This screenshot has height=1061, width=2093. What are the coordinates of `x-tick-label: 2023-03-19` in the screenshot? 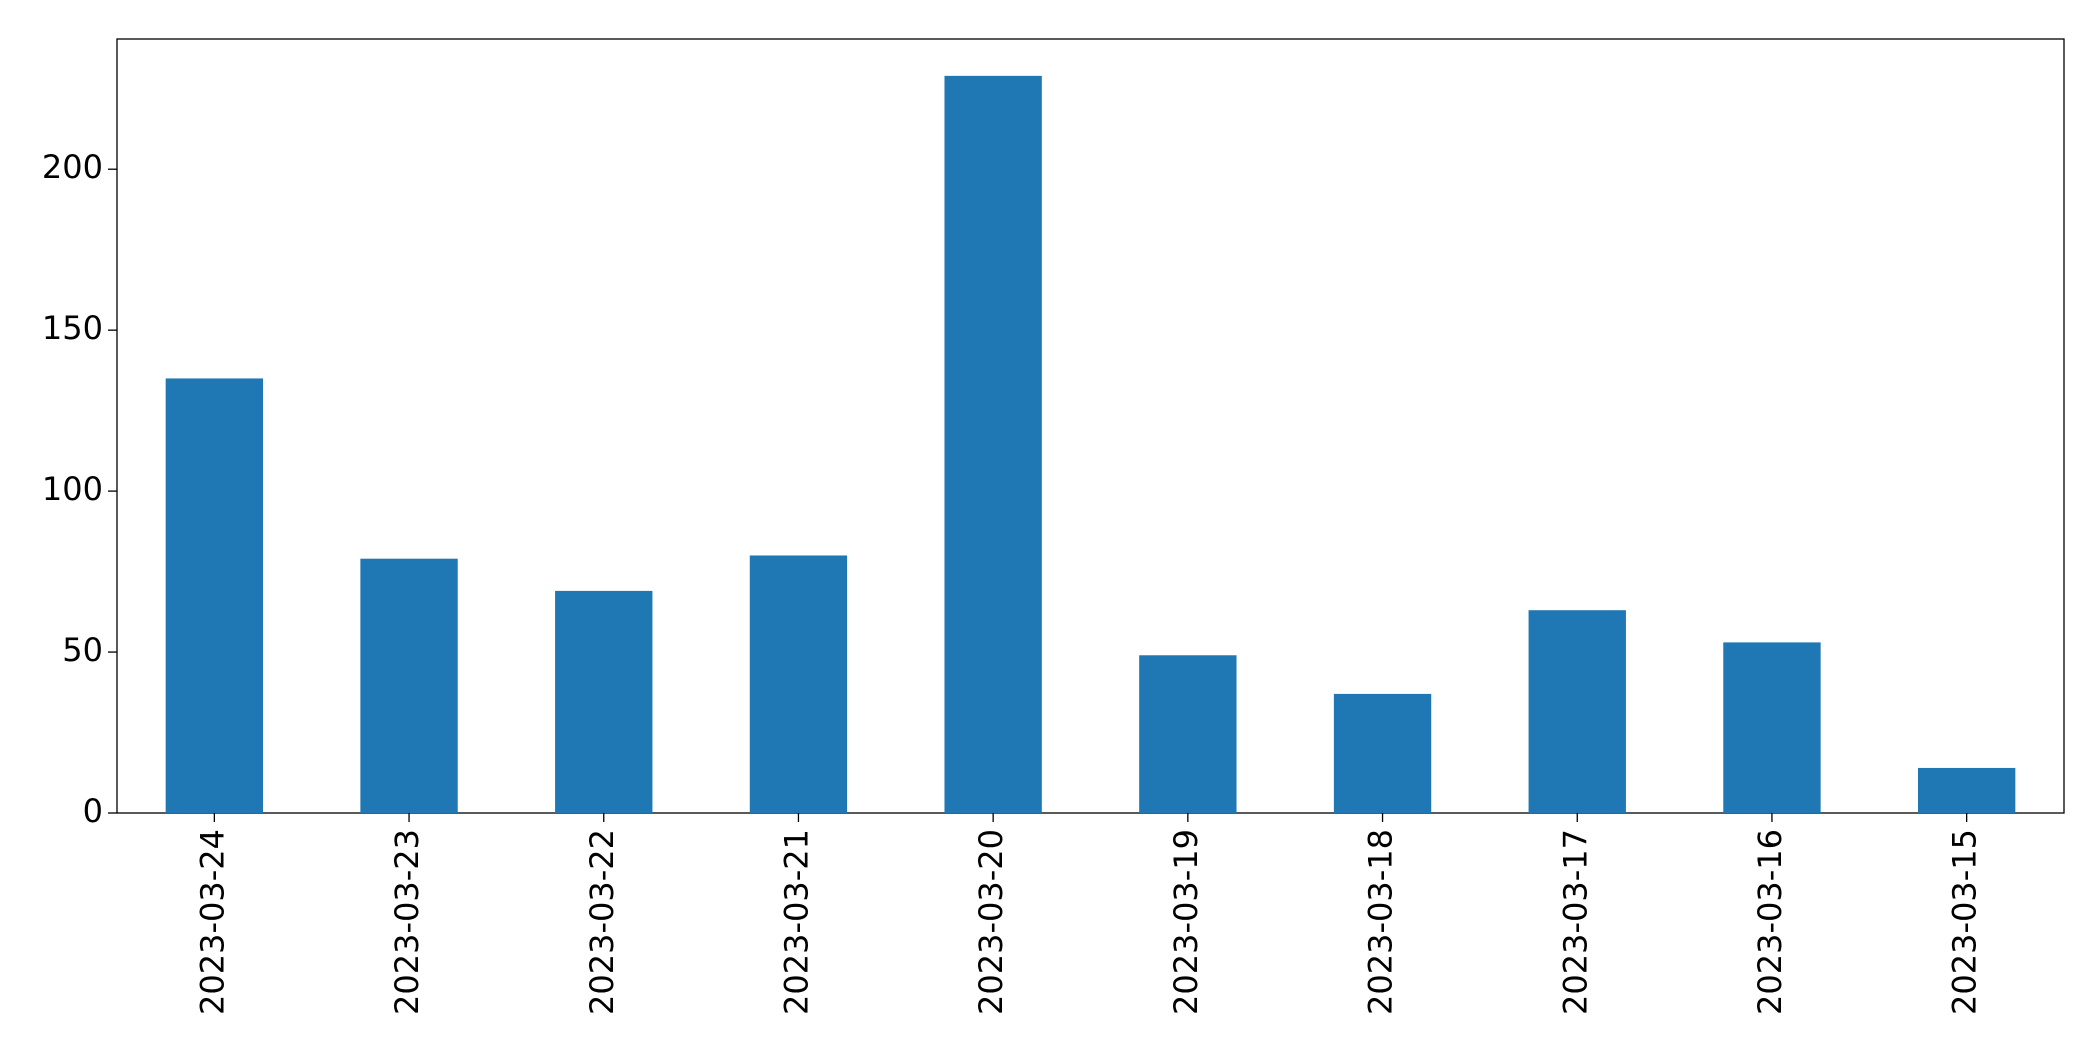 It's located at (1186, 922).